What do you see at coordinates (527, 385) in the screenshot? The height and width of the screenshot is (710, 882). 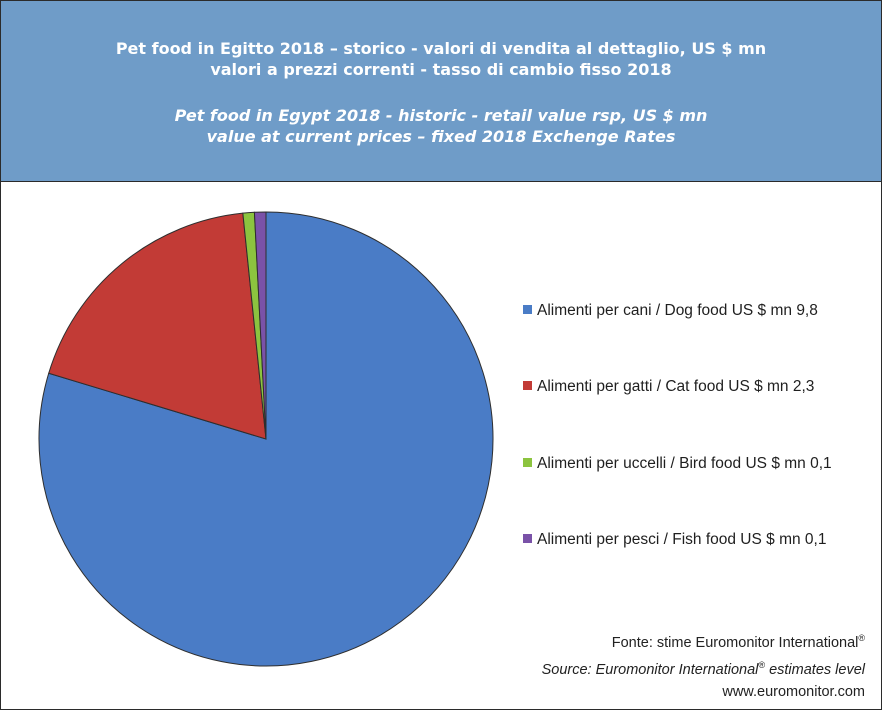 I see `legend-swatch-cat` at bounding box center [527, 385].